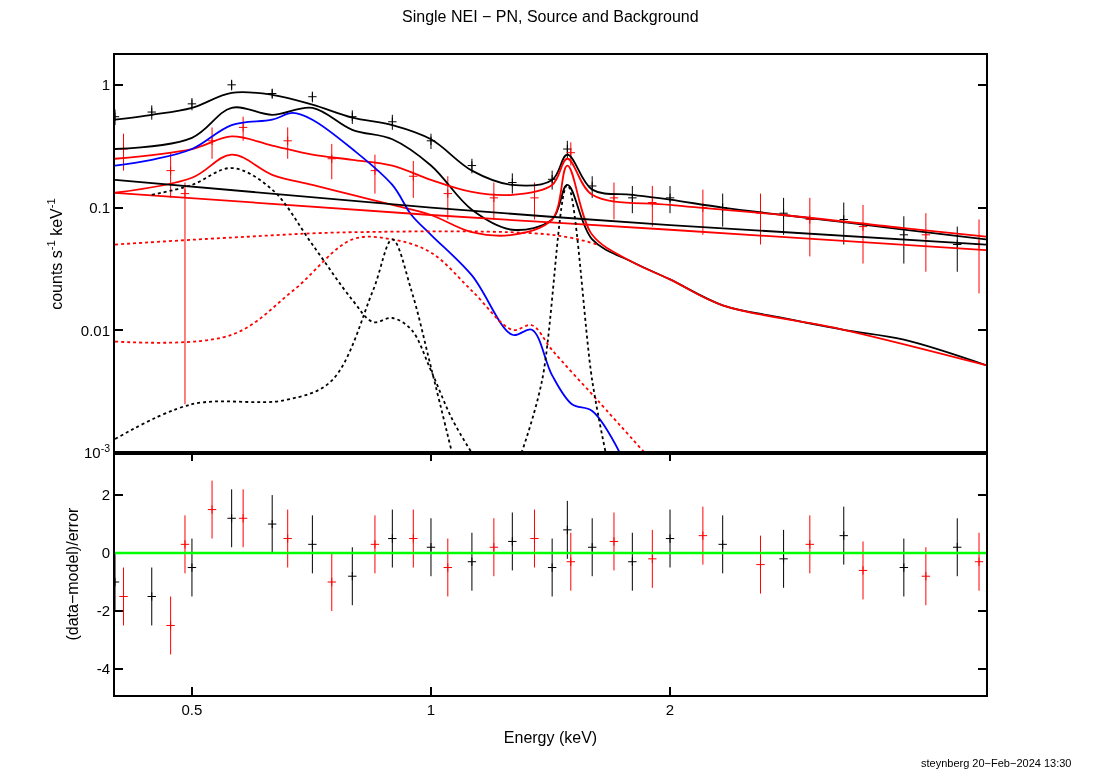  What do you see at coordinates (73, 573) in the screenshot?
I see `y-axis-title: (data−model)/error` at bounding box center [73, 573].